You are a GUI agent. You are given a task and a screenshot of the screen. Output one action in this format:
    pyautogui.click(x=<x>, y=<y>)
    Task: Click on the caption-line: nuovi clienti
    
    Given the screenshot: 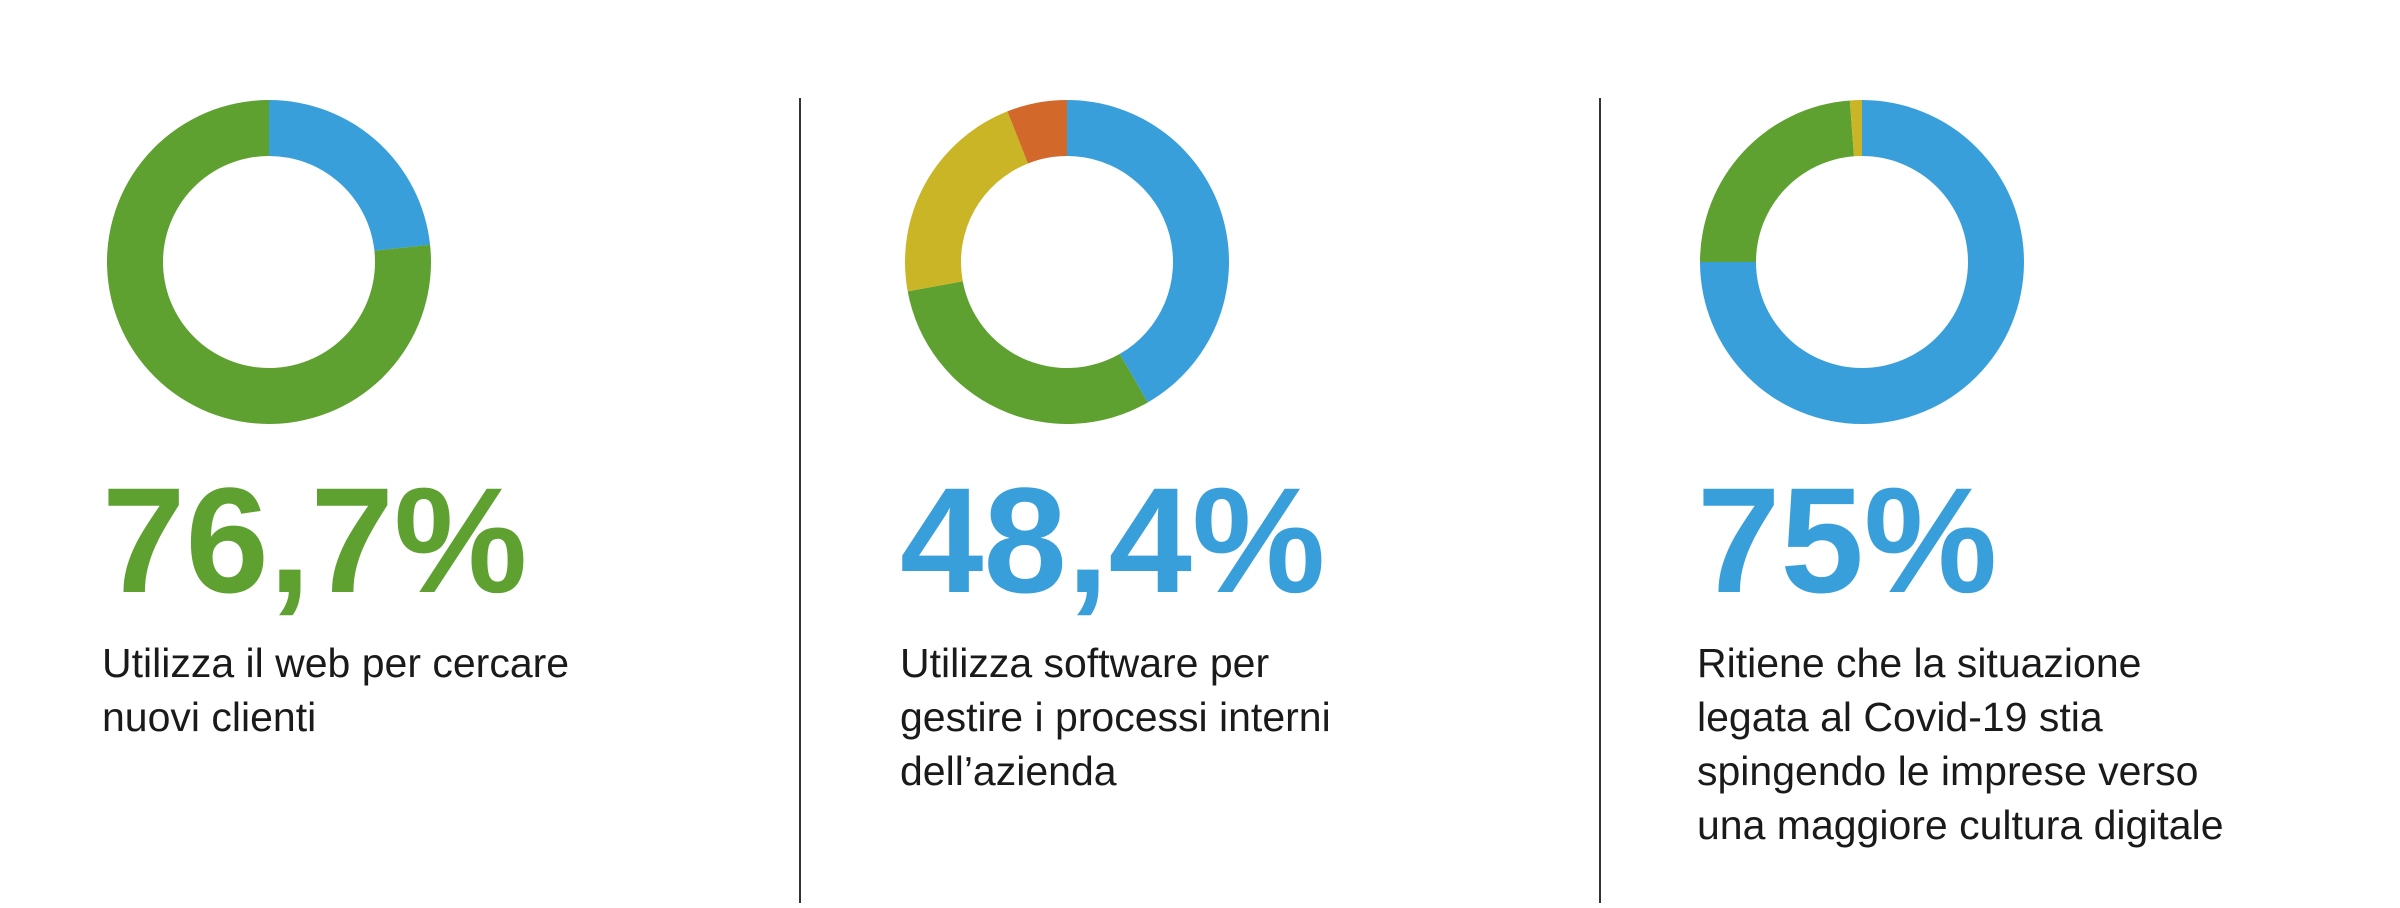 What is the action you would take?
    pyautogui.click(x=209, y=717)
    